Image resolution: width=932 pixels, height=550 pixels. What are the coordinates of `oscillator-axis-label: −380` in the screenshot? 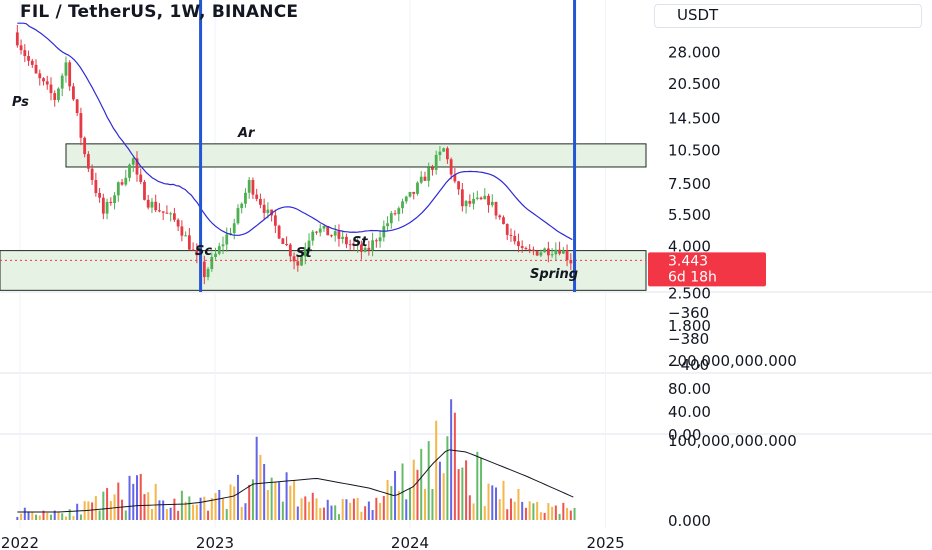 It's located at (688, 339).